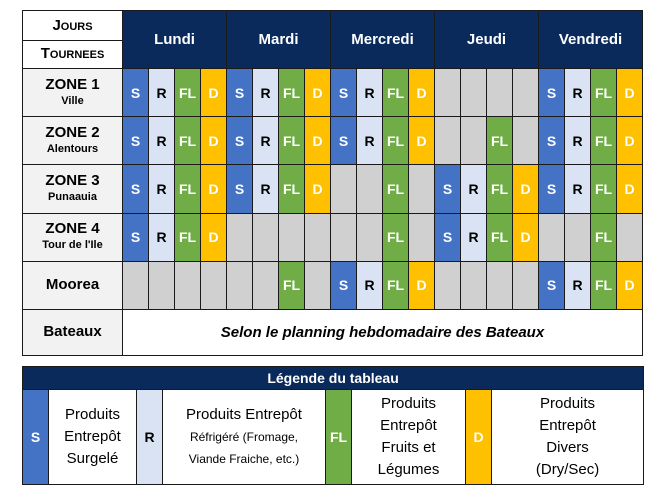 This screenshot has width=657, height=494. Describe the element at coordinates (72, 54) in the screenshot. I see `corner-label-tournees: Tournees` at that location.